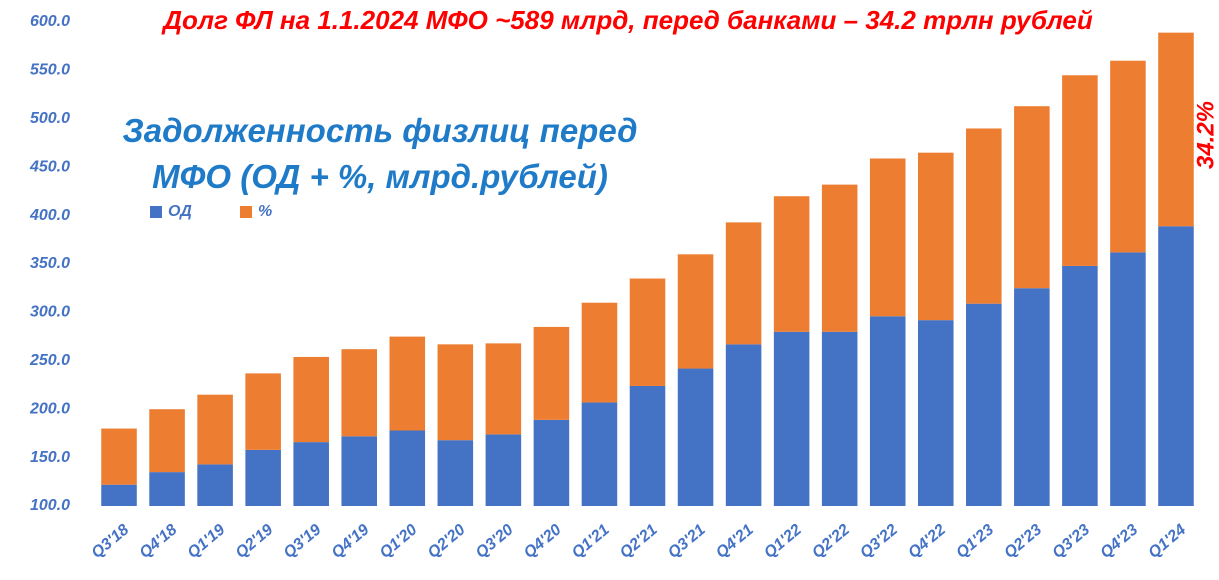  Describe the element at coordinates (49, 166) in the screenshot. I see `y-tick-label: 450.0` at that location.